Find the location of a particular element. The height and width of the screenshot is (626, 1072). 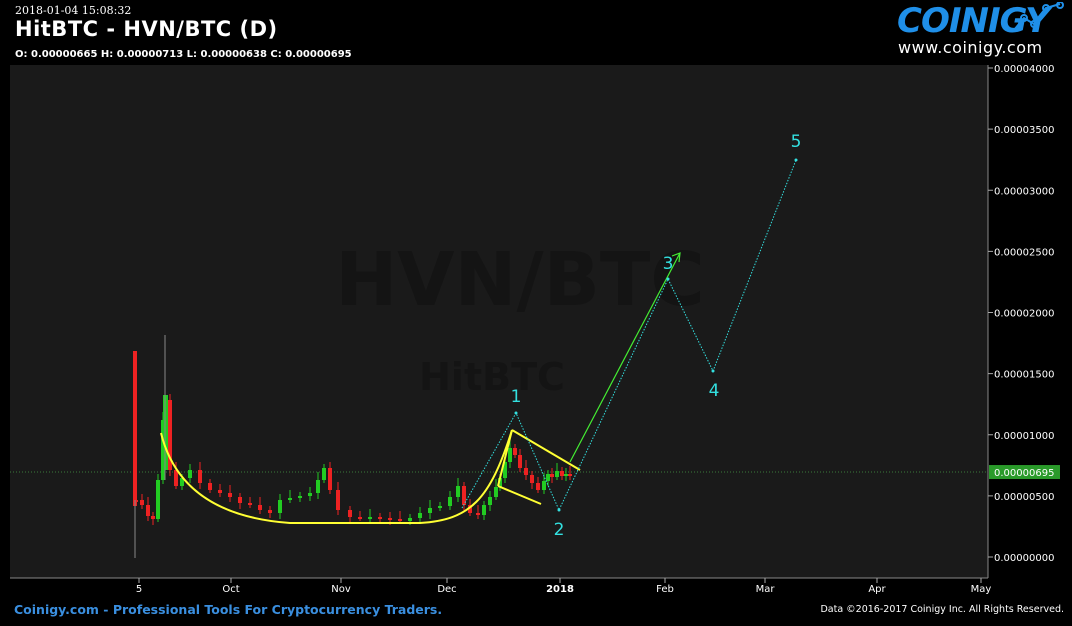

elliott-wave-label: 2 is located at coordinates (559, 530).